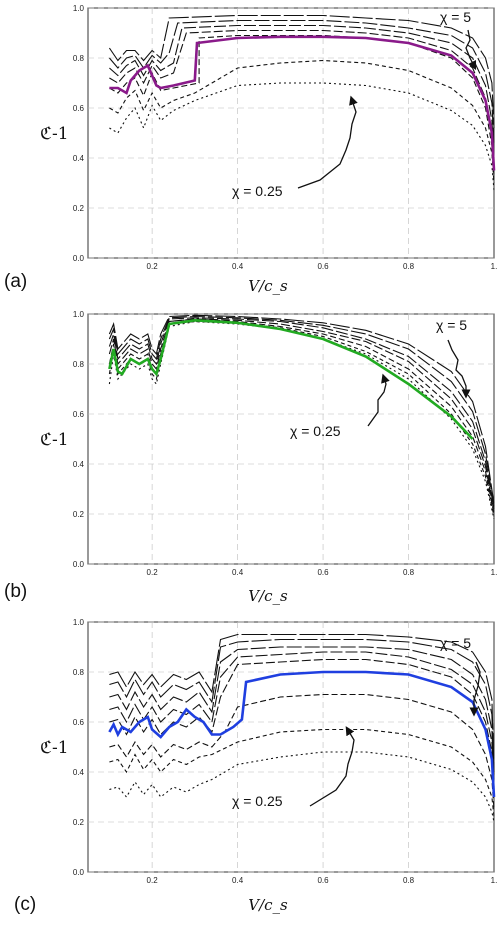 The image size is (498, 925). Describe the element at coordinates (25, 904) in the screenshot. I see `panel-label: (c)` at that location.